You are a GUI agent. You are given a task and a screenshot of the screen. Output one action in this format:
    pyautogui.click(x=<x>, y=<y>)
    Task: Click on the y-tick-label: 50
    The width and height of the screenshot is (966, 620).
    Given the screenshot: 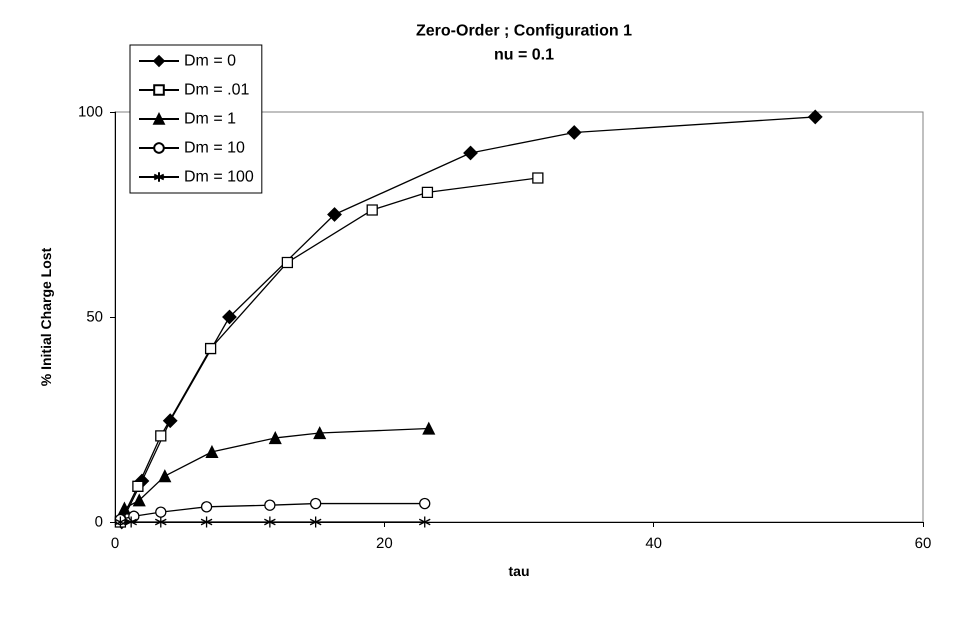 What is the action you would take?
    pyautogui.click(x=94, y=317)
    